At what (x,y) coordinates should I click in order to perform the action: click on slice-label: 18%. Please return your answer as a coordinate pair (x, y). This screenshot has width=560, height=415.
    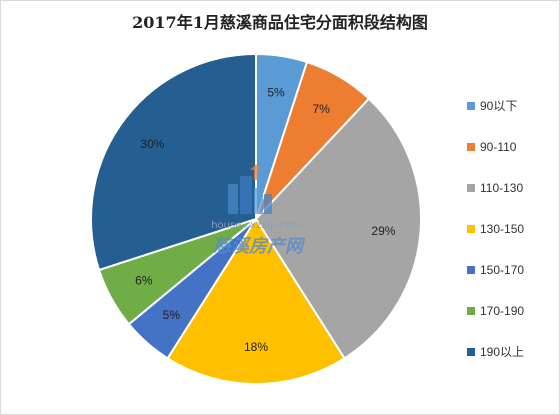
    Looking at the image, I should click on (256, 347).